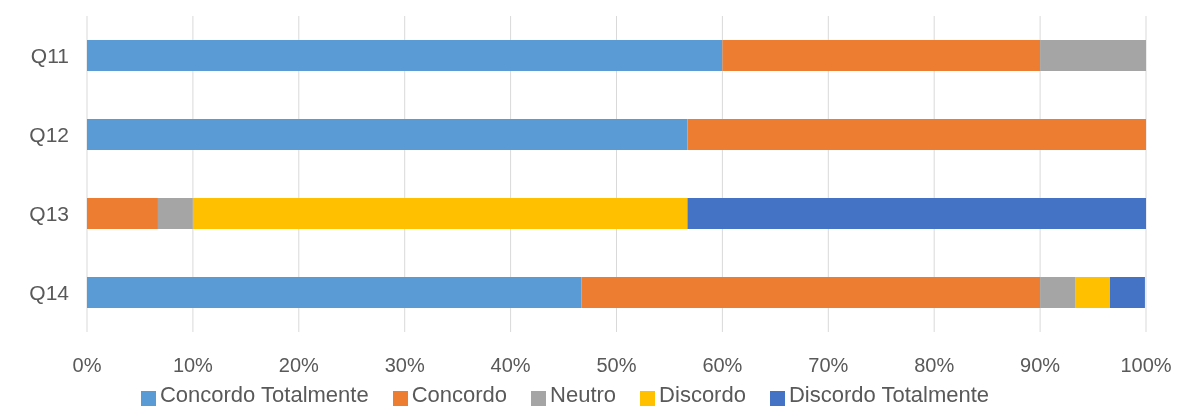  What do you see at coordinates (702, 394) in the screenshot?
I see `legend-label: Discordo` at bounding box center [702, 394].